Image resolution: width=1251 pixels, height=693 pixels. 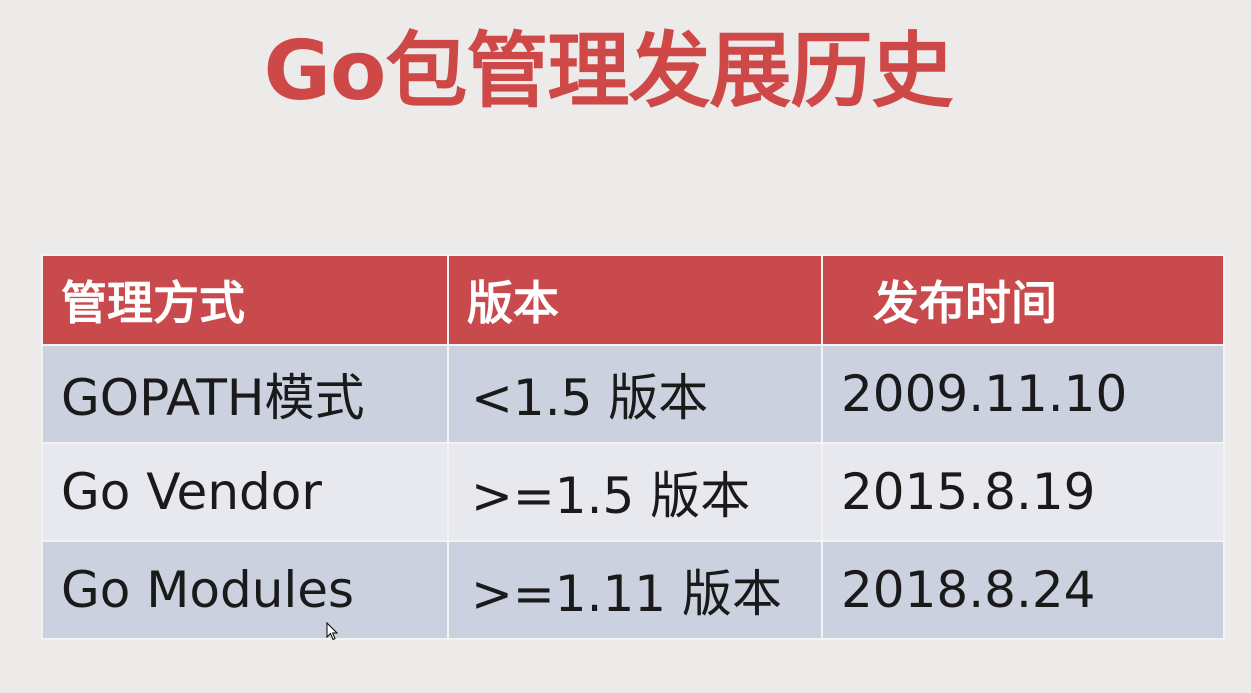 What do you see at coordinates (245, 394) in the screenshot?
I see `cell-method: GOPATH模式` at bounding box center [245, 394].